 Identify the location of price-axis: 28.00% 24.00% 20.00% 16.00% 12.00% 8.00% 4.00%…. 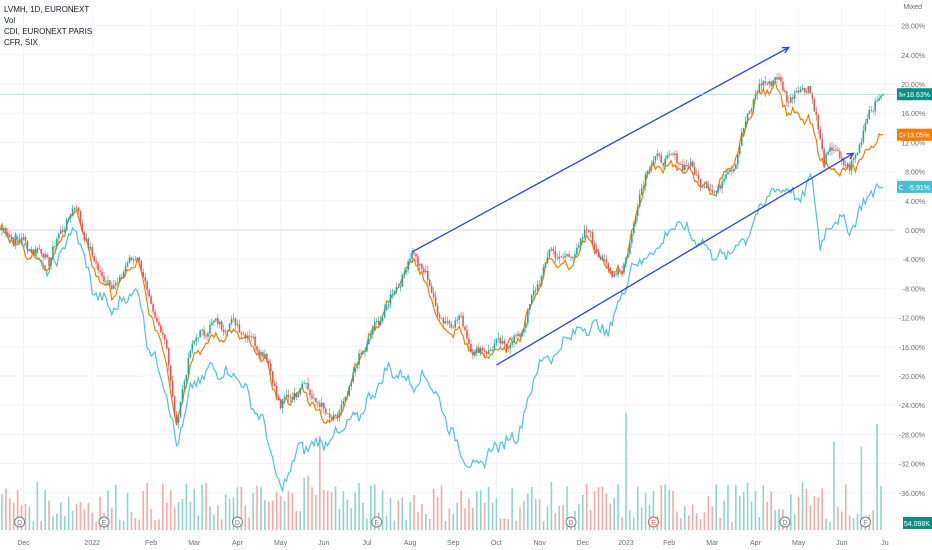
(912, 261).